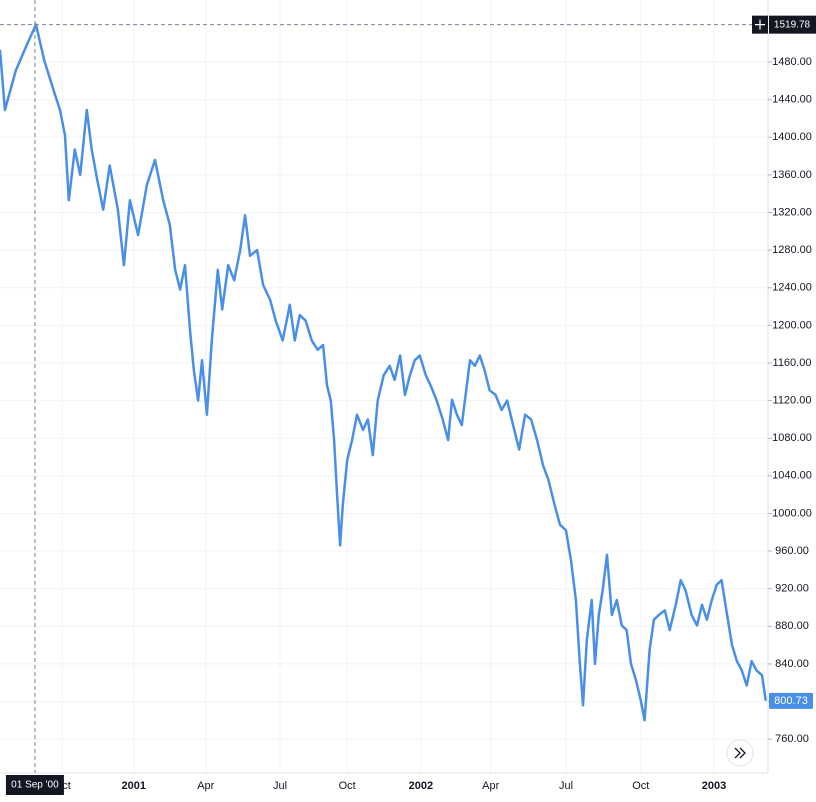 The image size is (816, 802). Describe the element at coordinates (714, 786) in the screenshot. I see `x-tick-label: 2003` at that location.